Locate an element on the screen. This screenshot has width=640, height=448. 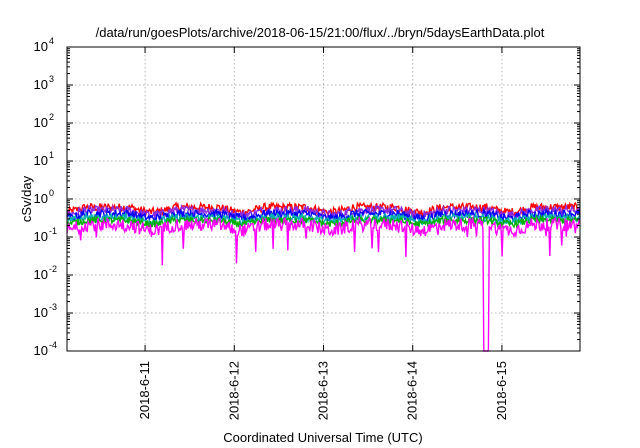
y-tick-exponent: 3 is located at coordinates (51, 79).